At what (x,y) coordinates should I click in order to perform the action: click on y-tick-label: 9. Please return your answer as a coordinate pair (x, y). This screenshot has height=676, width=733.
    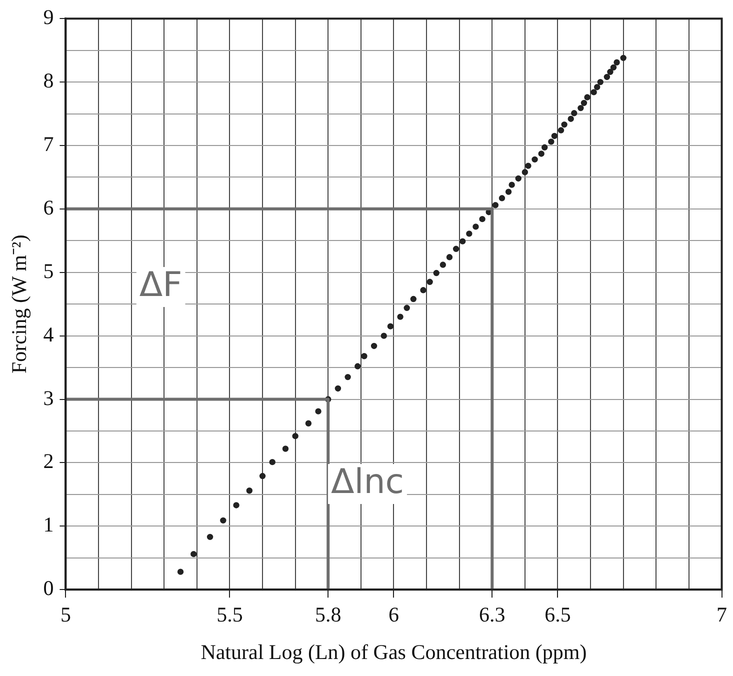
    Looking at the image, I should click on (48, 17).